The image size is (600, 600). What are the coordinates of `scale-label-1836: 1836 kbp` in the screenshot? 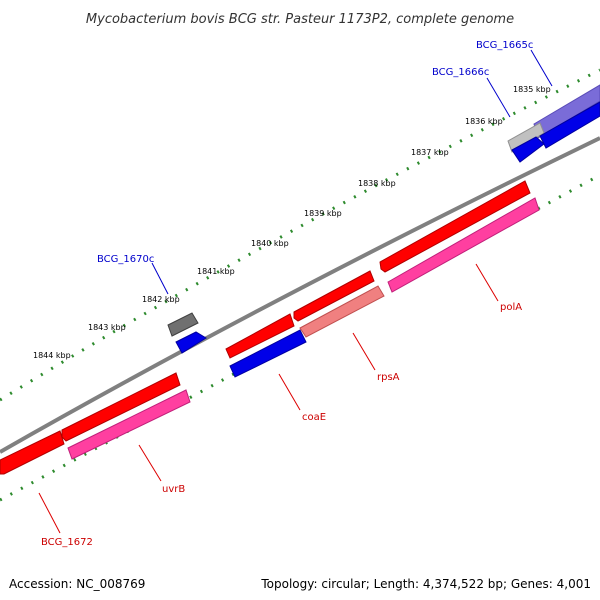 It's located at (484, 121).